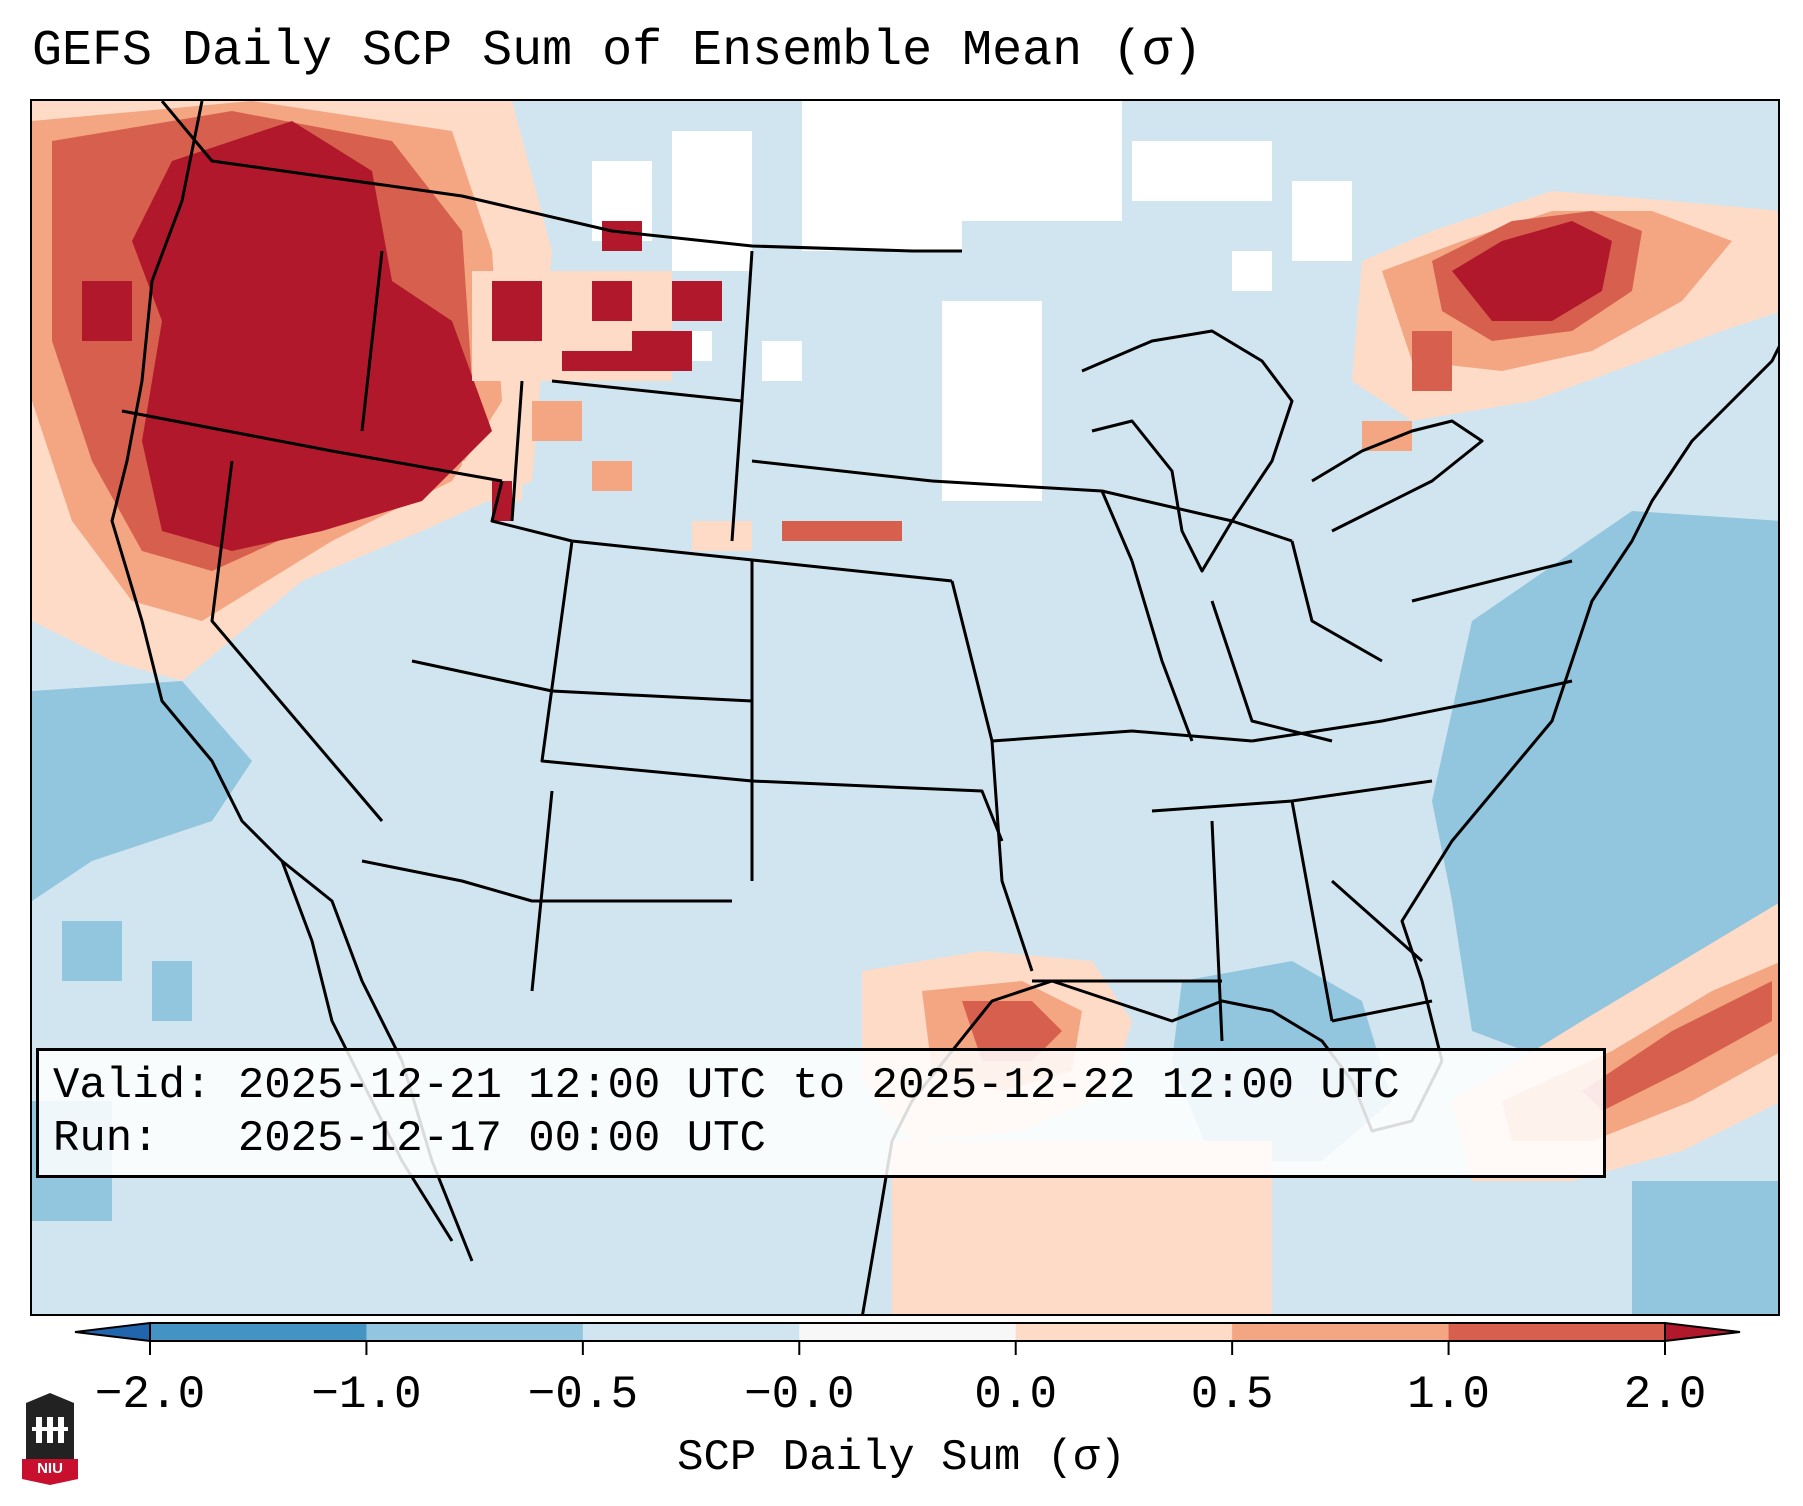  I want to click on high-region-northern-rockies, so click(682, 386).